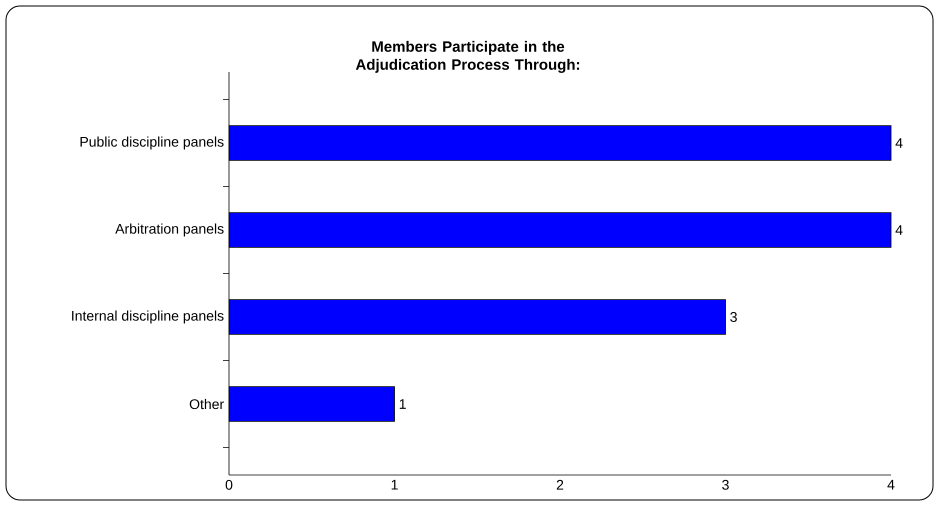 This screenshot has height=506, width=939. What do you see at coordinates (733, 317) in the screenshot?
I see `data-label: 3` at bounding box center [733, 317].